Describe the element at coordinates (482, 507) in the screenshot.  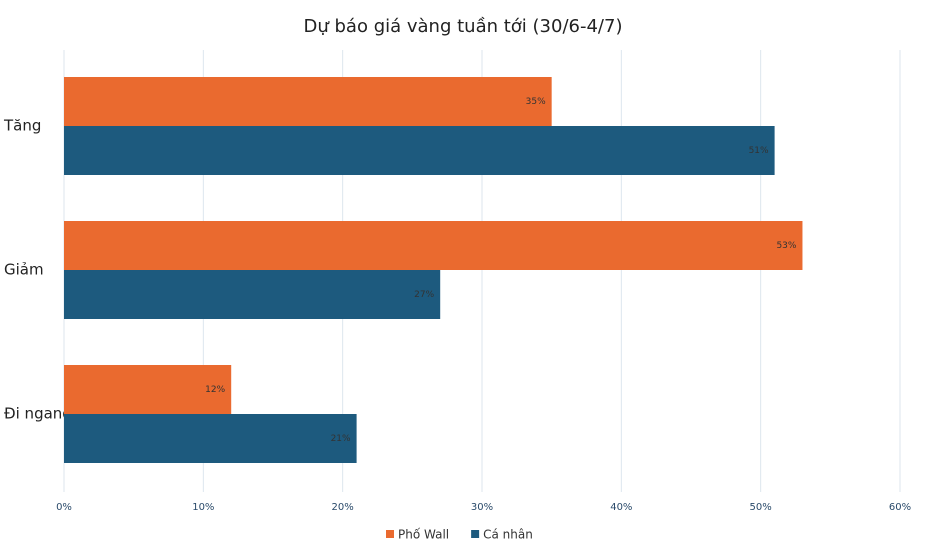
I see `x-tick-label: 30%` at that location.